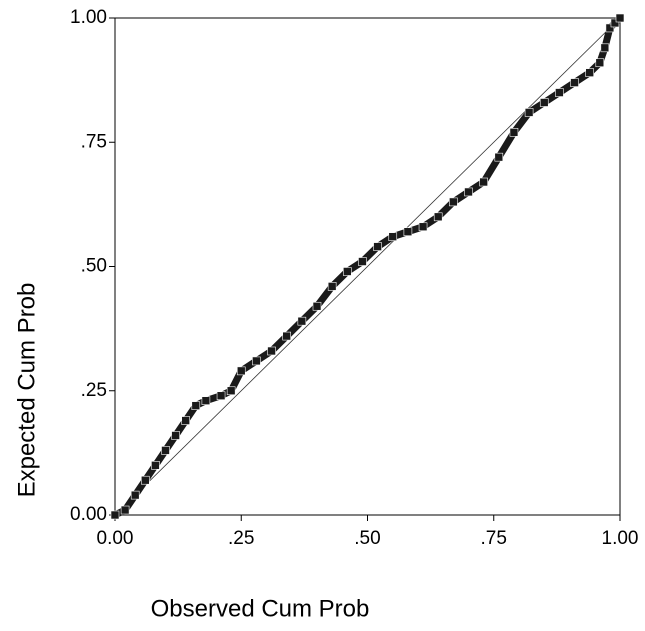 The height and width of the screenshot is (631, 645). What do you see at coordinates (367, 538) in the screenshot?
I see `x-tick-label: .50` at bounding box center [367, 538].